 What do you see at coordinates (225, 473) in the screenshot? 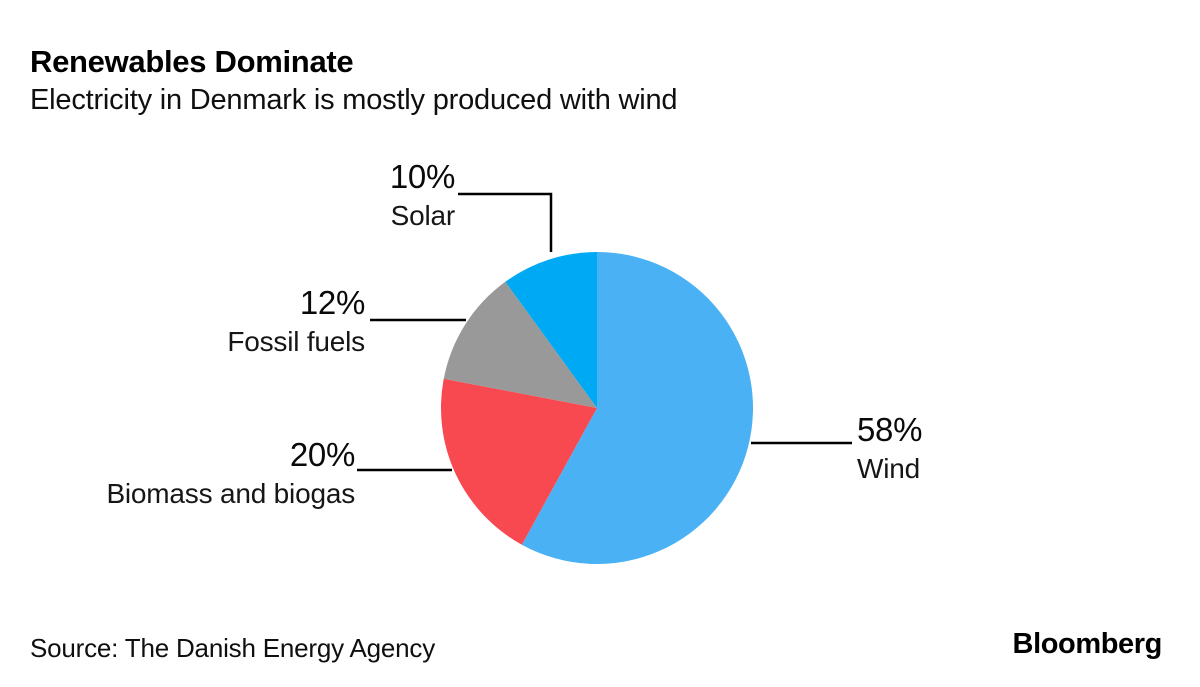
I see `callout-biomass: 20% Biomass and biogas` at bounding box center [225, 473].